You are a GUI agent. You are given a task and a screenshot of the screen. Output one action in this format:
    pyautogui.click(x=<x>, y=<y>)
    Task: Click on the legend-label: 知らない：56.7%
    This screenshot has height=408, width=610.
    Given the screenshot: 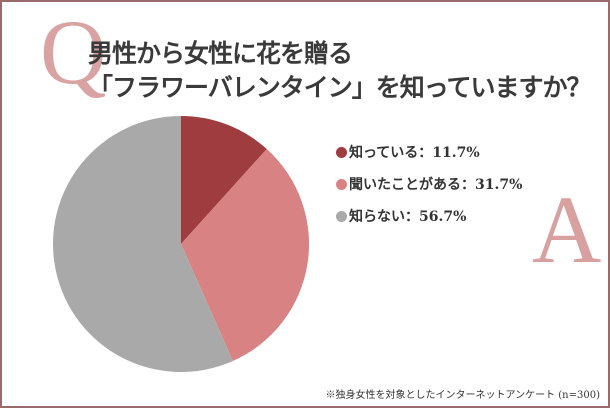 What is the action you would take?
    pyautogui.click(x=408, y=217)
    